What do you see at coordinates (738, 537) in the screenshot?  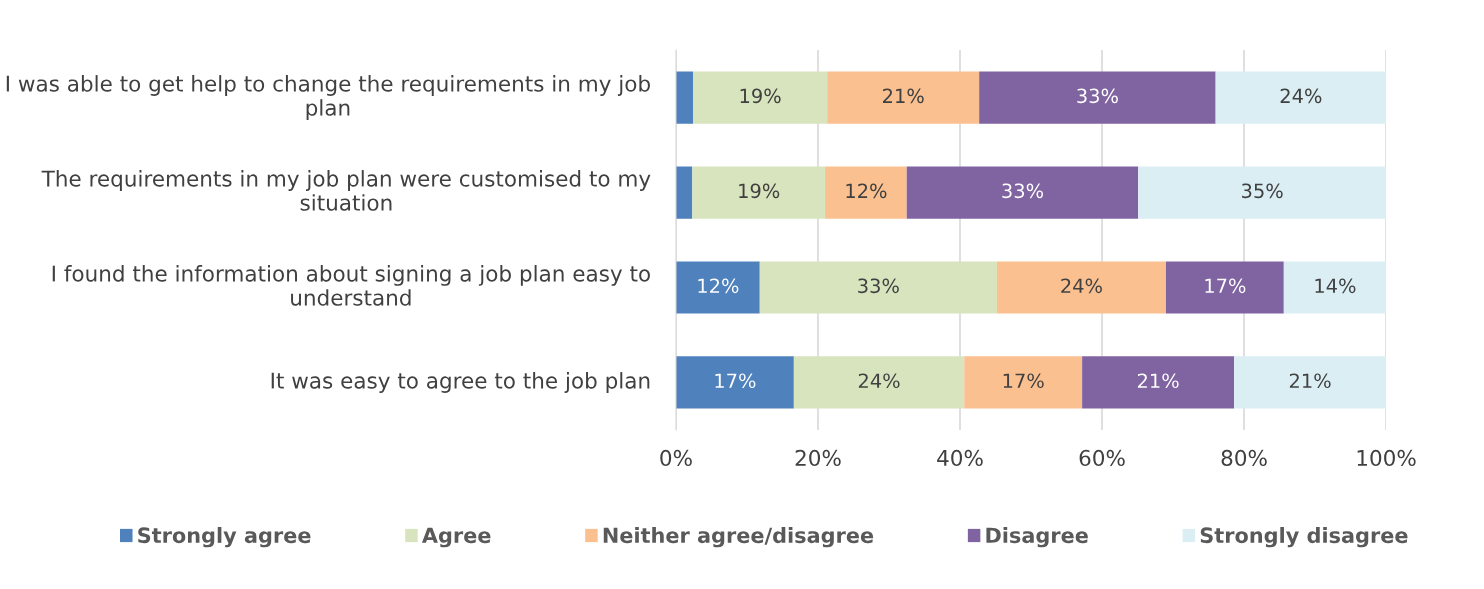 I see `legend-label: Neither agree/disagree` at bounding box center [738, 537].